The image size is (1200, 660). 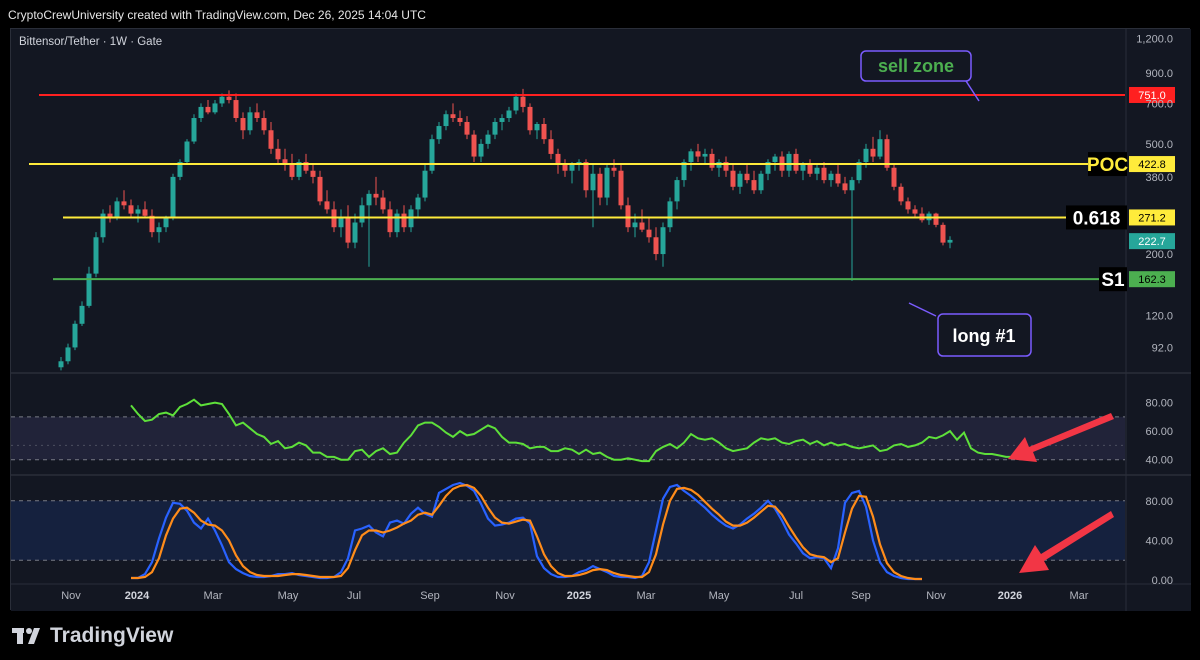 I want to click on last-price-label: 222.7, so click(x=1152, y=242).